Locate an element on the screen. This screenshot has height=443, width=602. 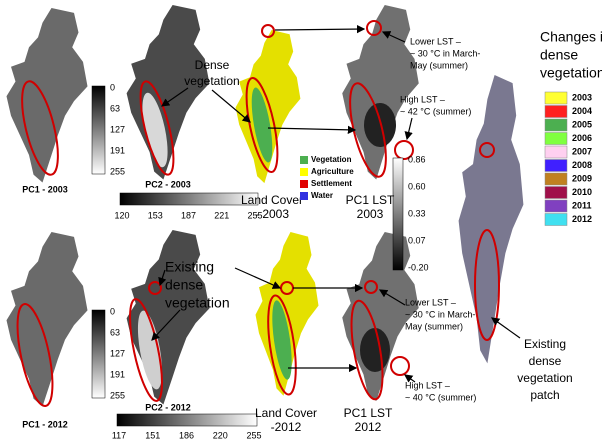
pc2-map is located at coordinates (168, 92).